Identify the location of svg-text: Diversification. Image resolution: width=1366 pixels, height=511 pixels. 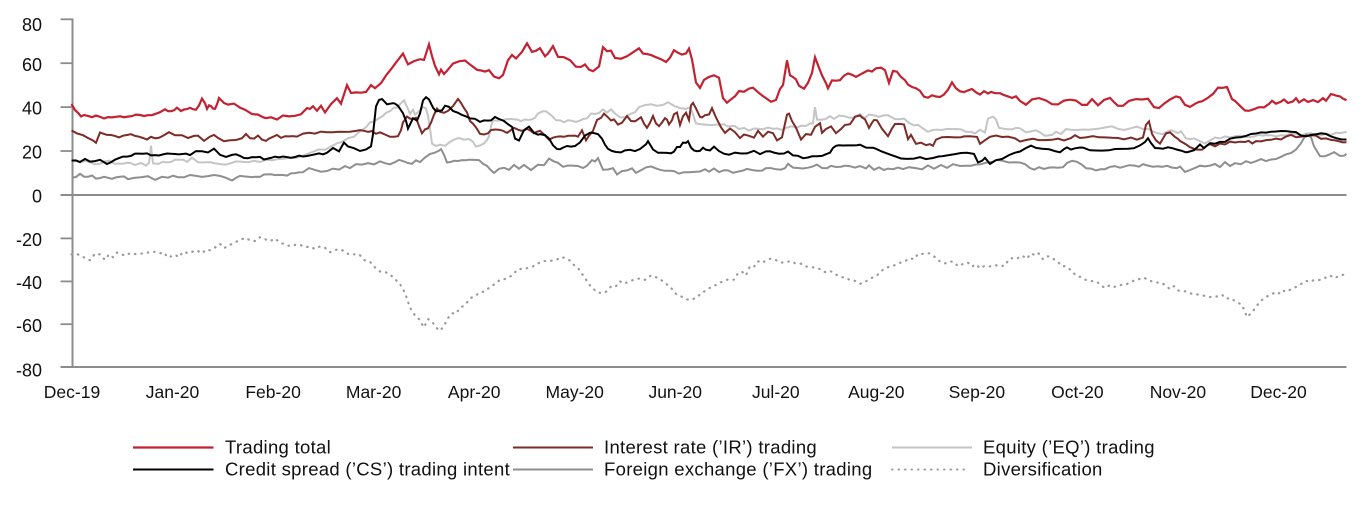
(1043, 468).